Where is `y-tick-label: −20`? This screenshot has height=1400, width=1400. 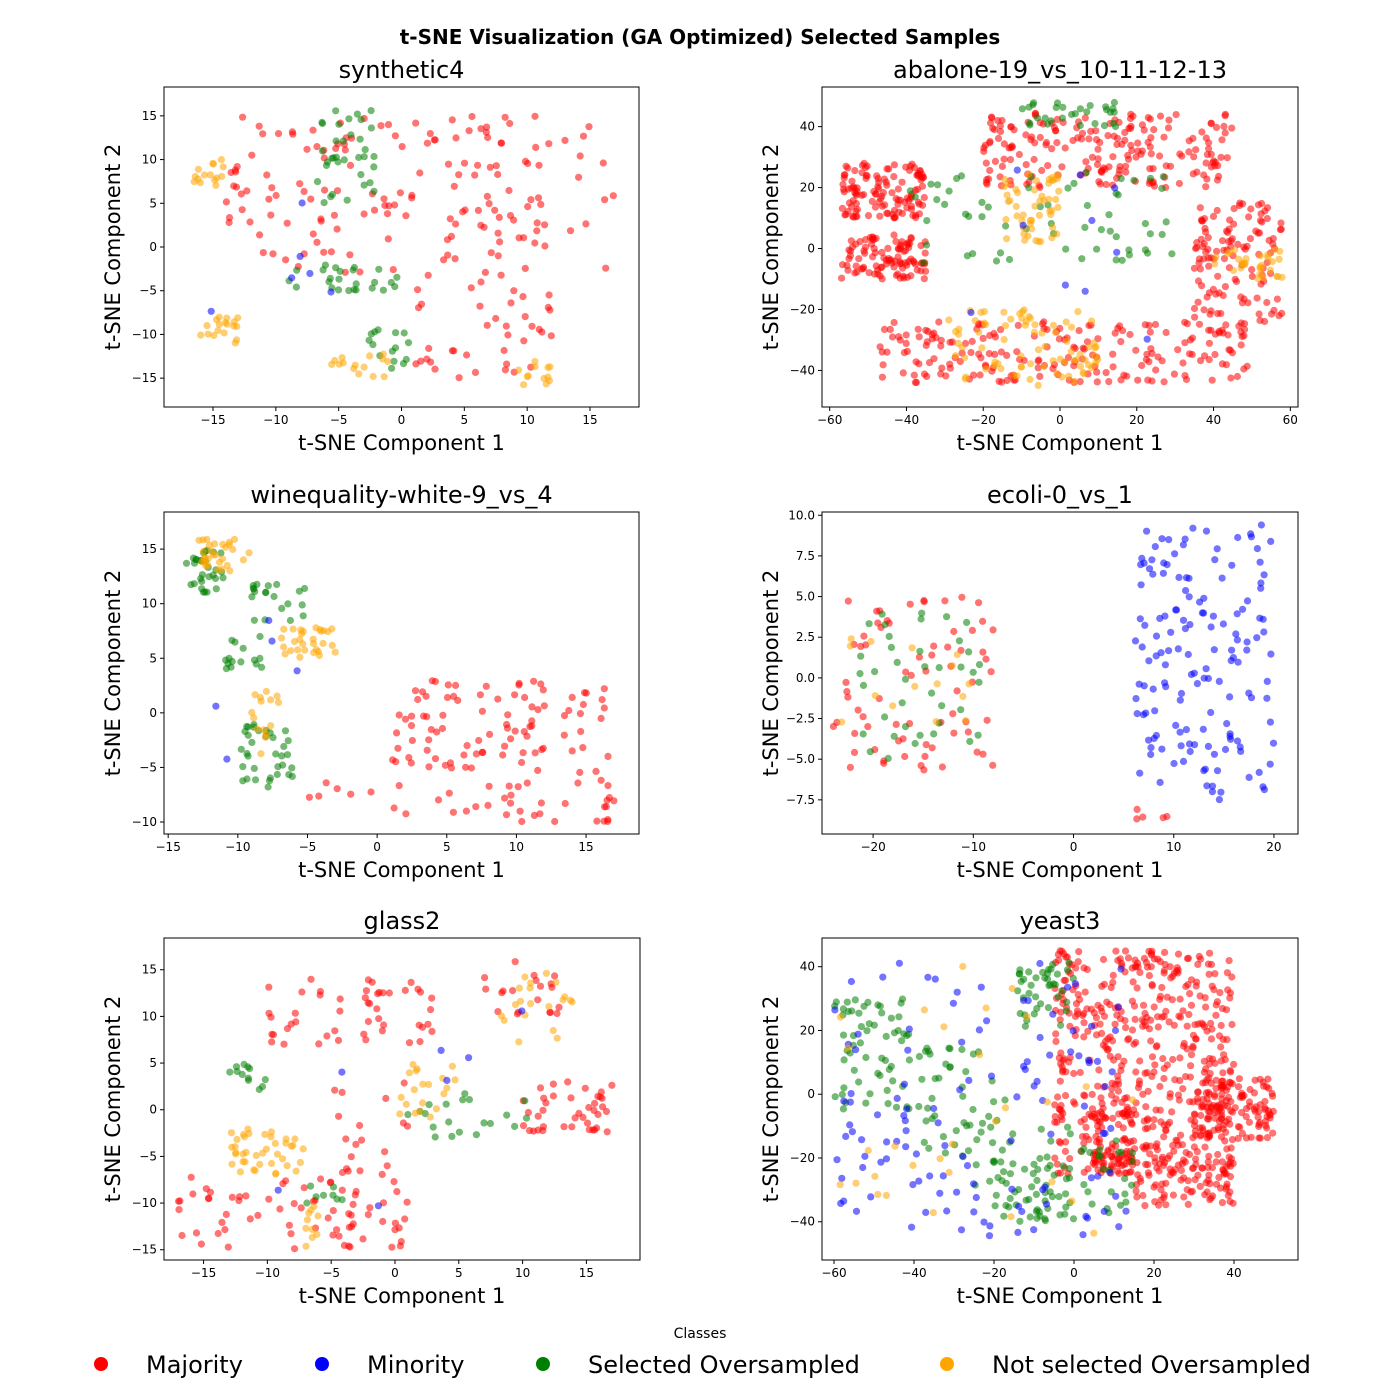
y-tick-label: −20 is located at coordinates (802, 1158).